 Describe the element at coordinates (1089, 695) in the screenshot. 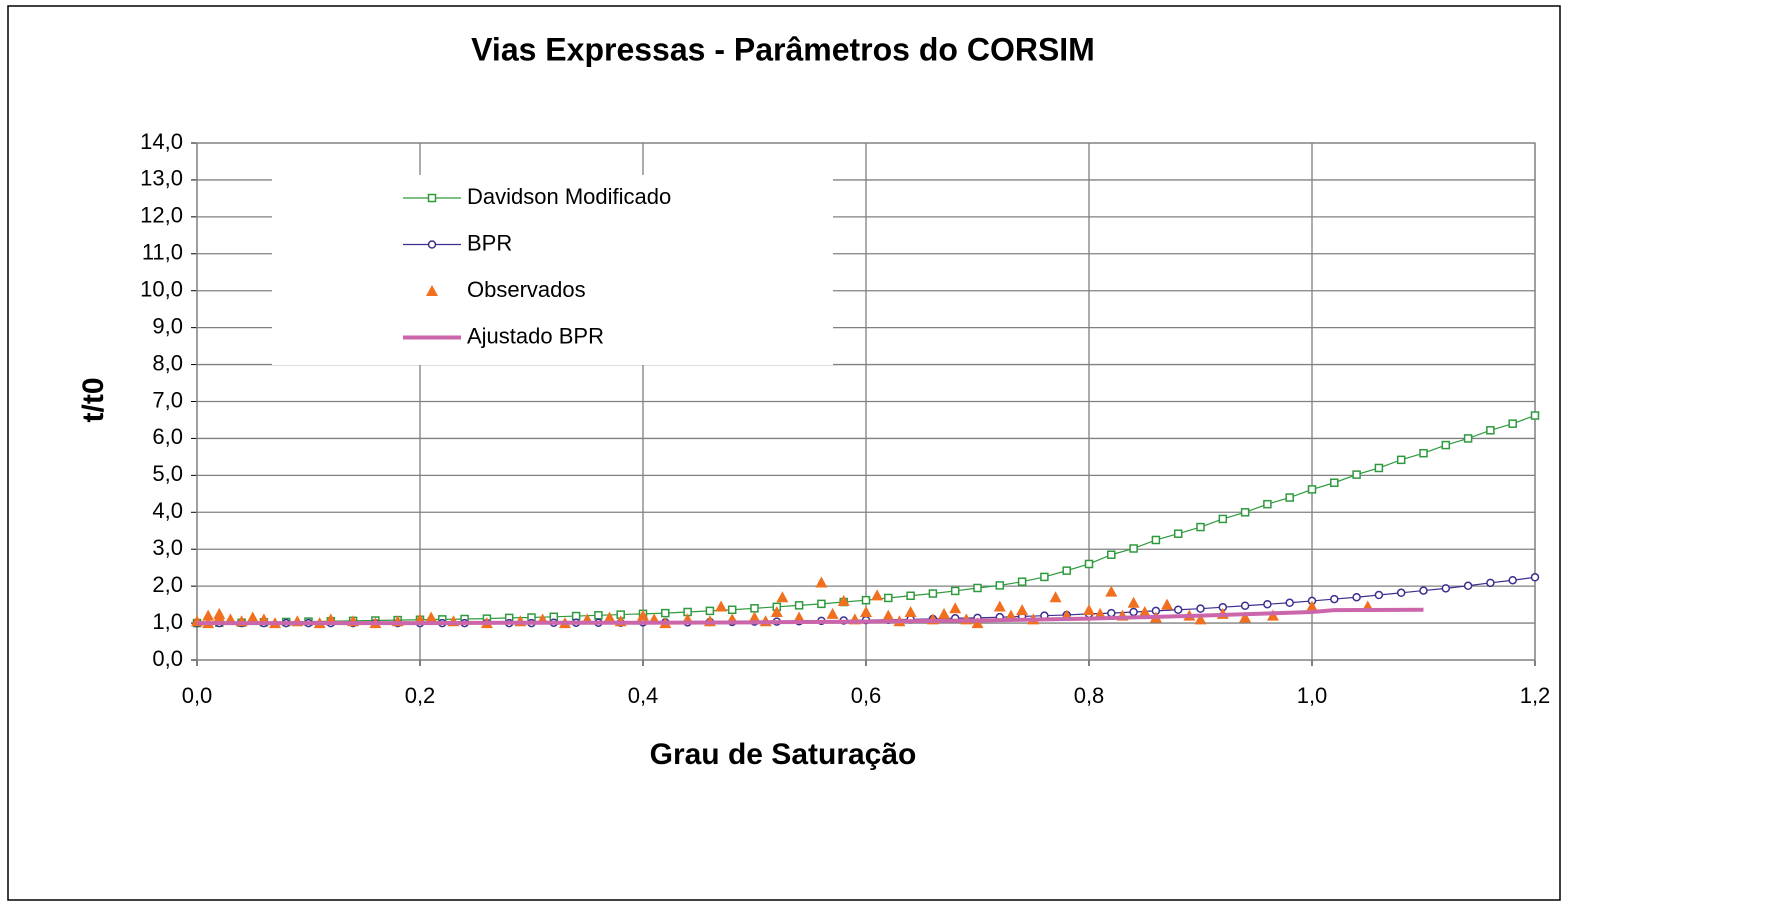

I see `x-tick-label: 0,8` at that location.